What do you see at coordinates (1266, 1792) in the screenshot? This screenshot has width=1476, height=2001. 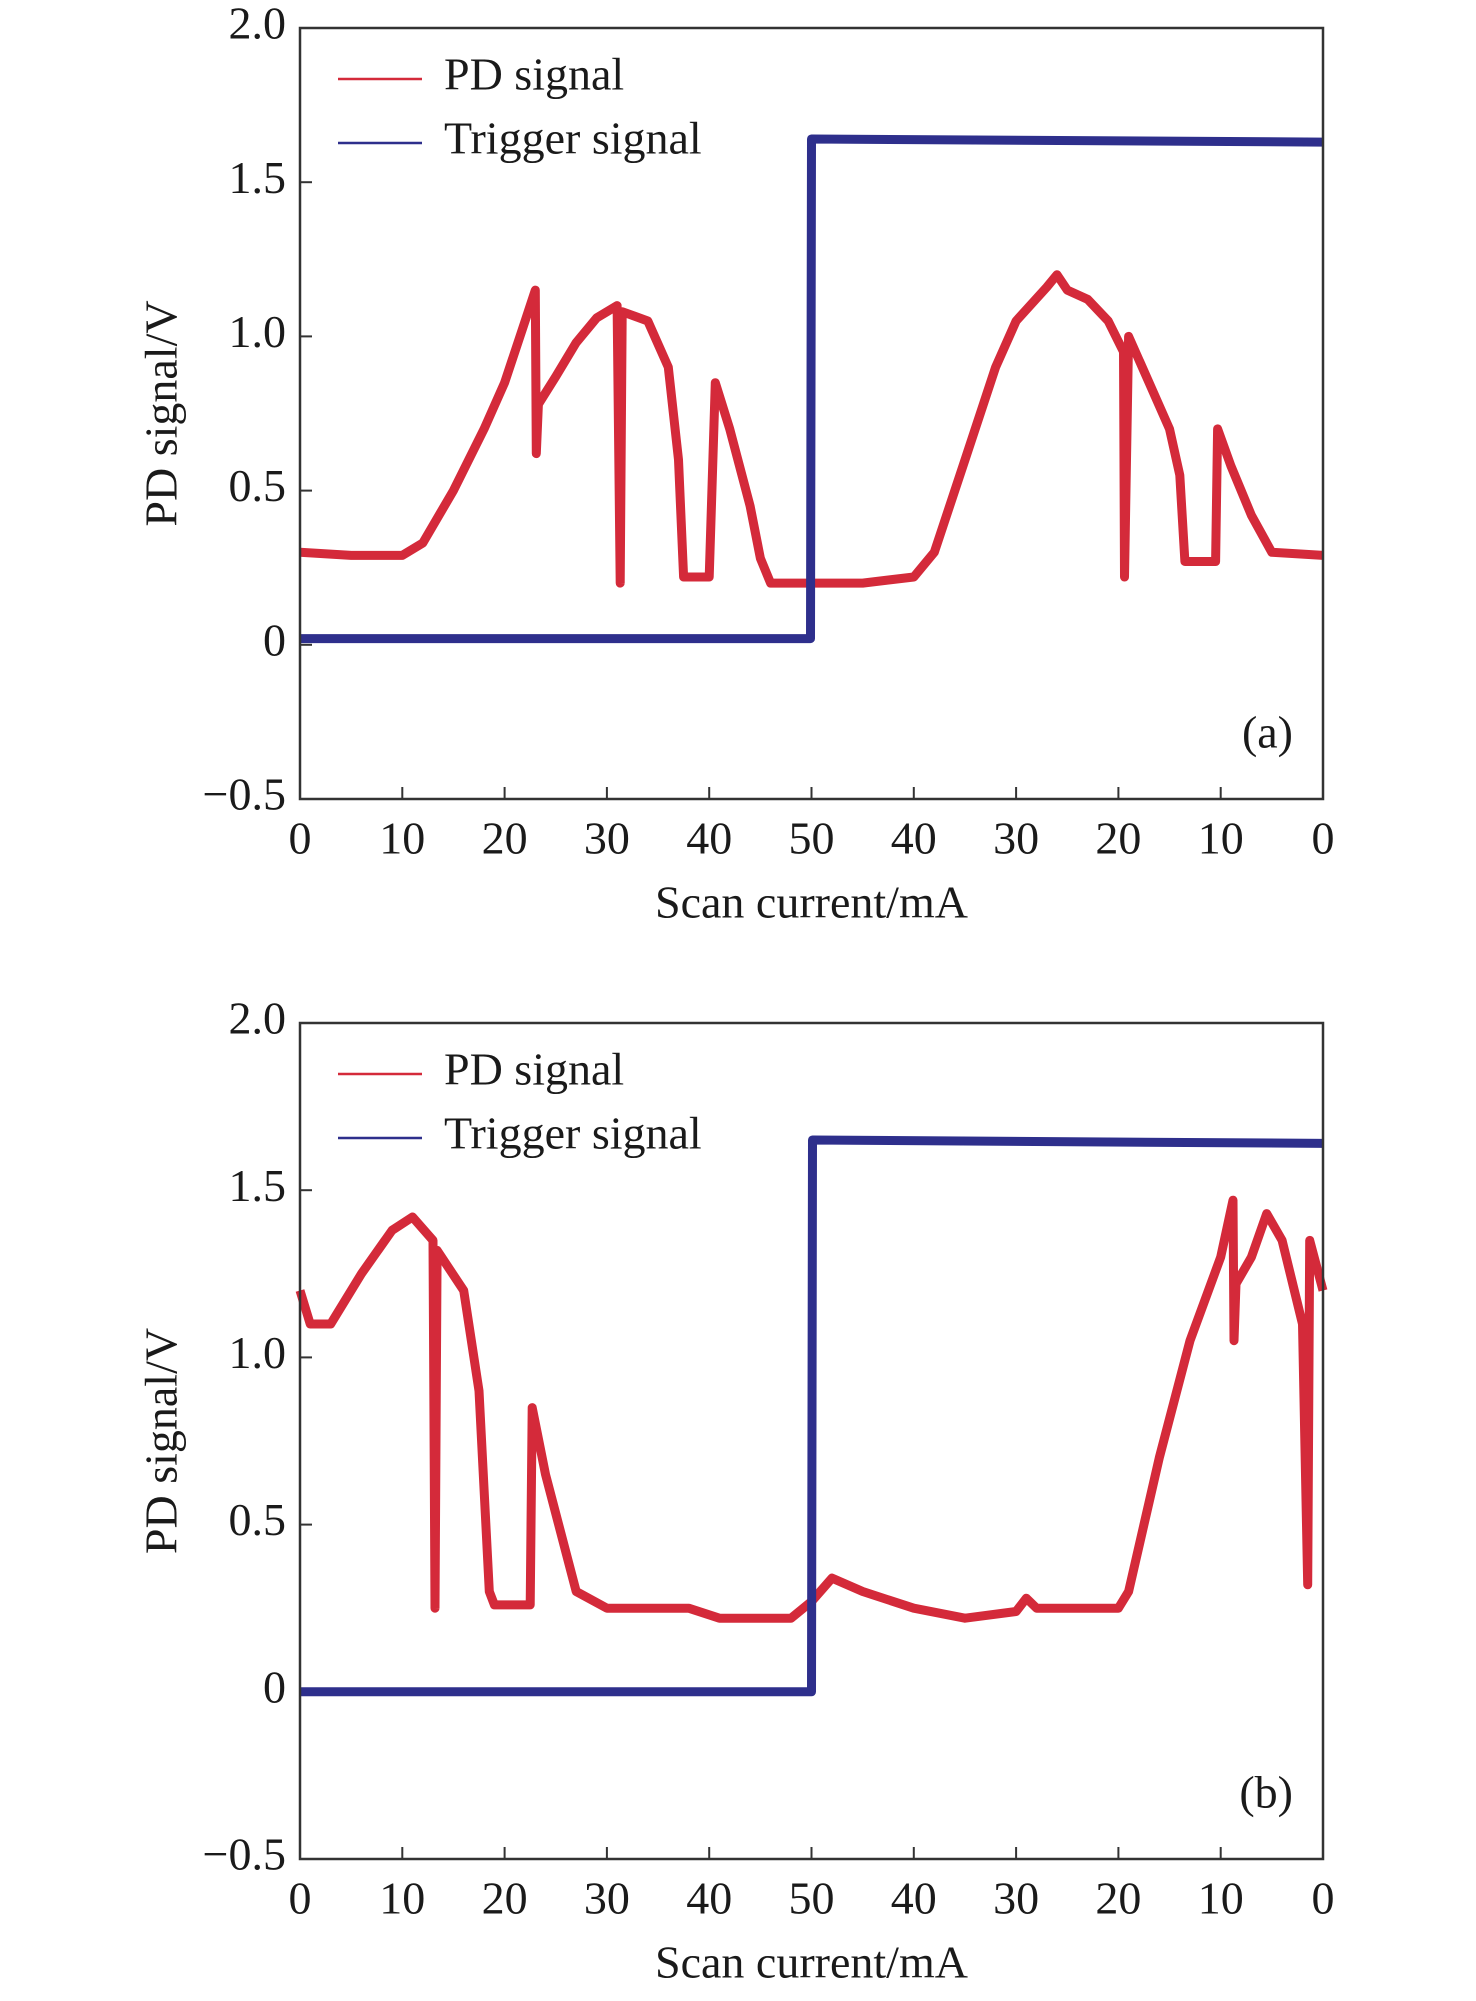 I see `panel-label: (b)` at bounding box center [1266, 1792].